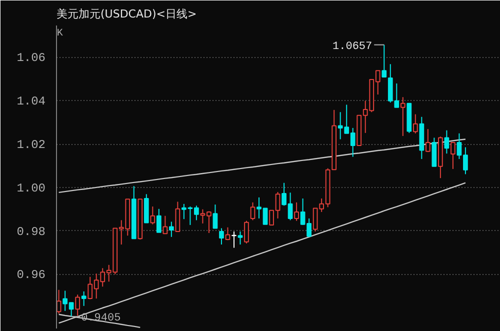 The image size is (500, 331). I want to click on y-tick-label: 1.02, so click(31, 145).